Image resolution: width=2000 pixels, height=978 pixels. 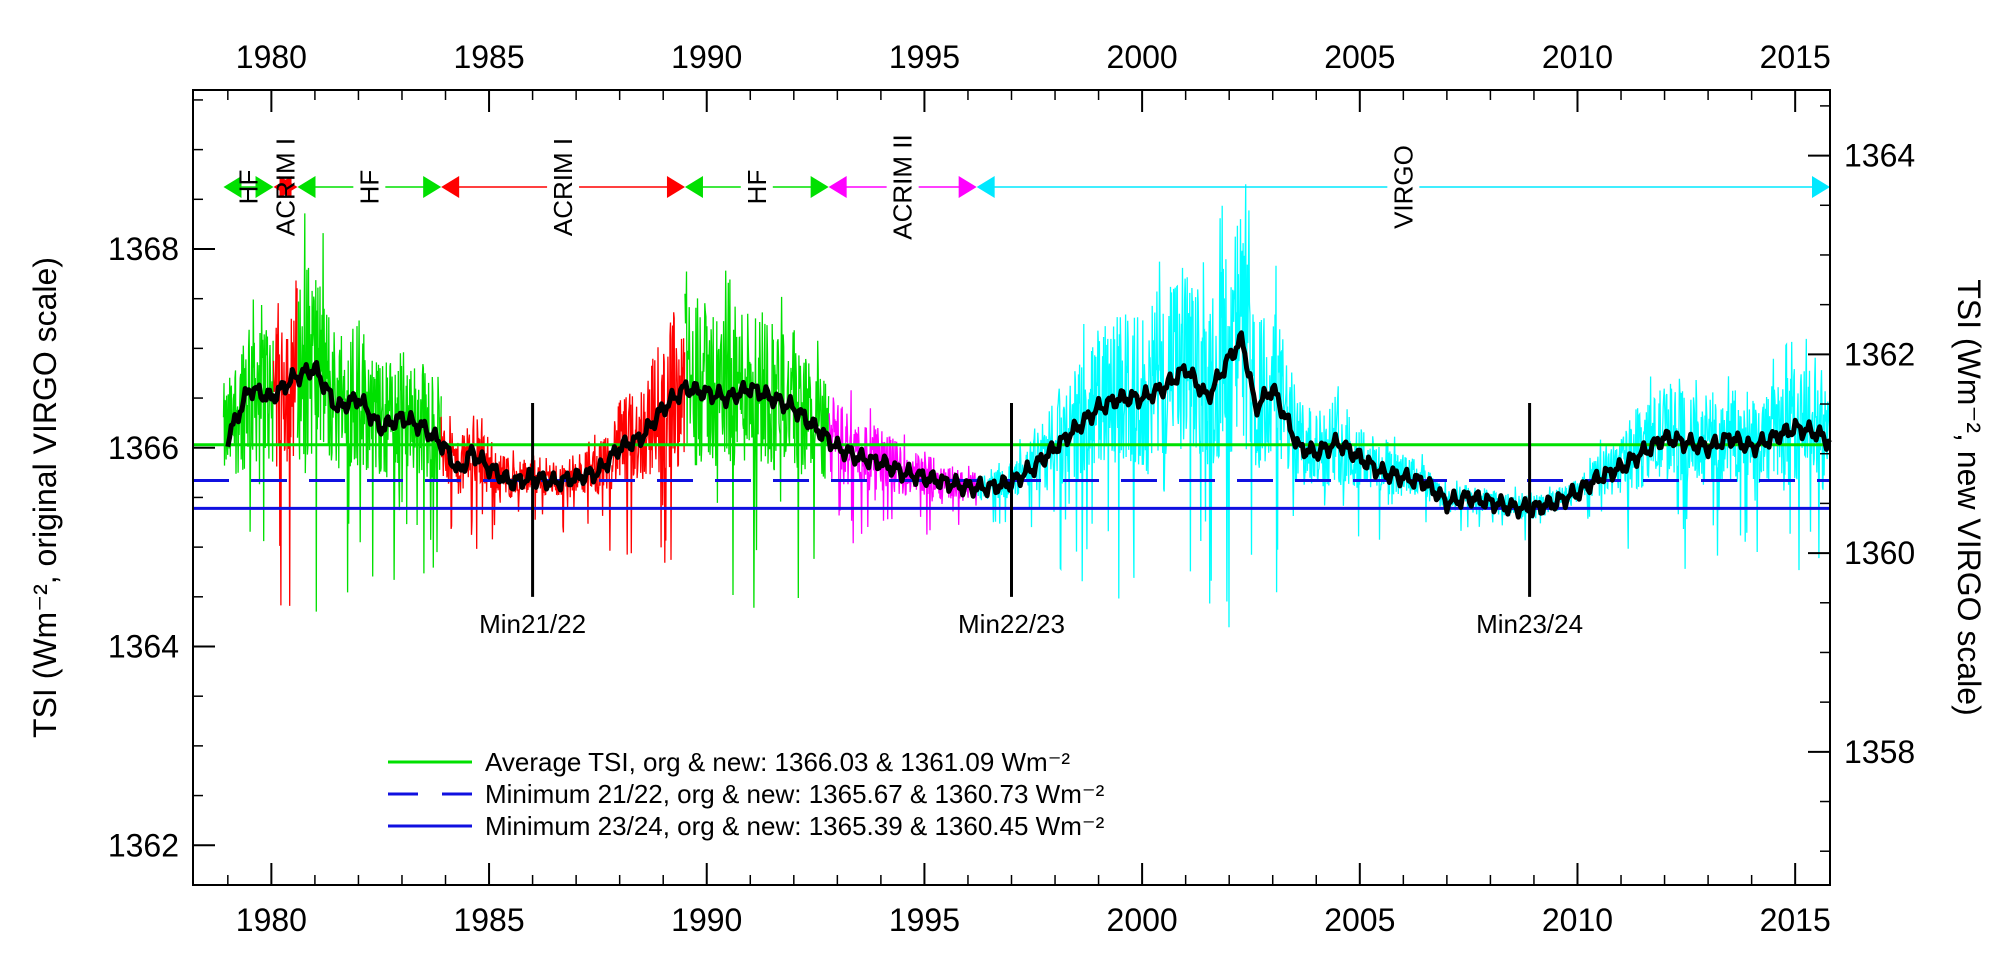 What do you see at coordinates (1359, 57) in the screenshot?
I see `x-tick-label-top-5: 2005` at bounding box center [1359, 57].